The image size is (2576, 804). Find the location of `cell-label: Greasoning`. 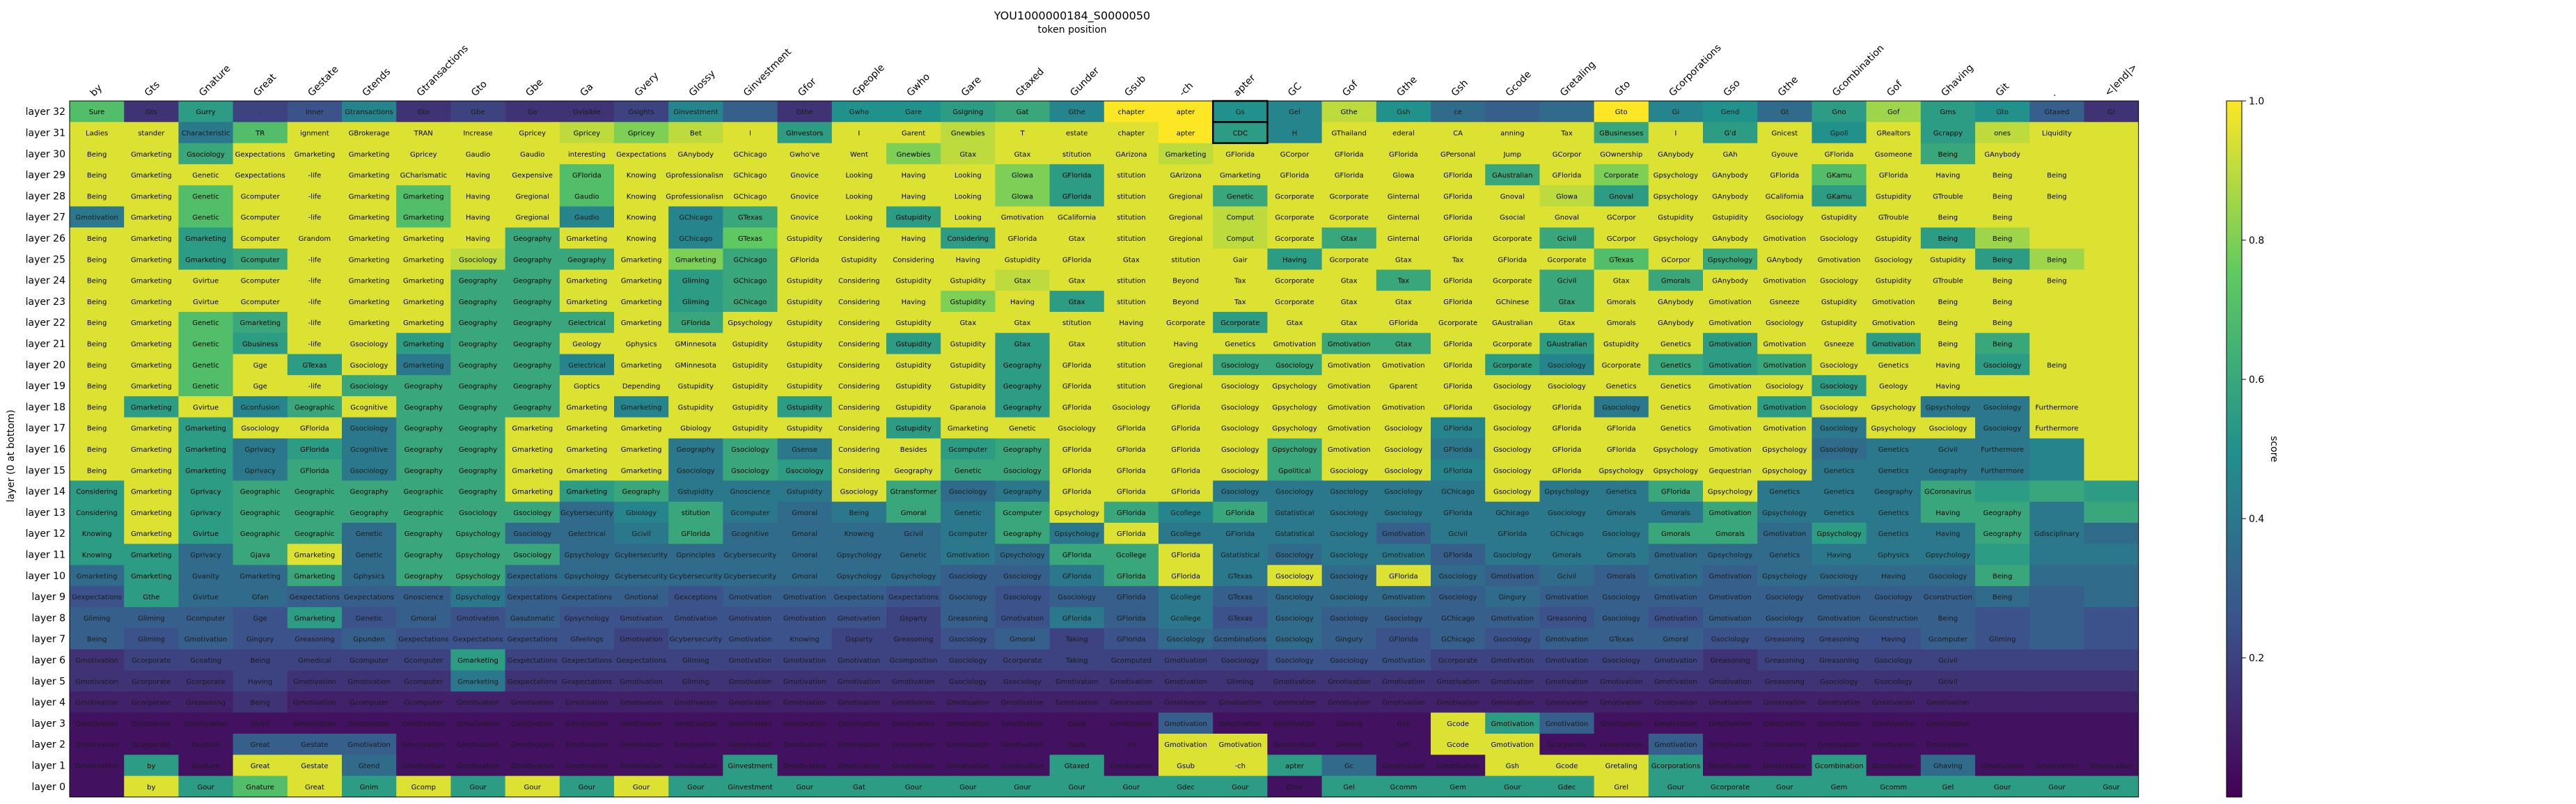

cell-label: Greasoning is located at coordinates (1785, 640).